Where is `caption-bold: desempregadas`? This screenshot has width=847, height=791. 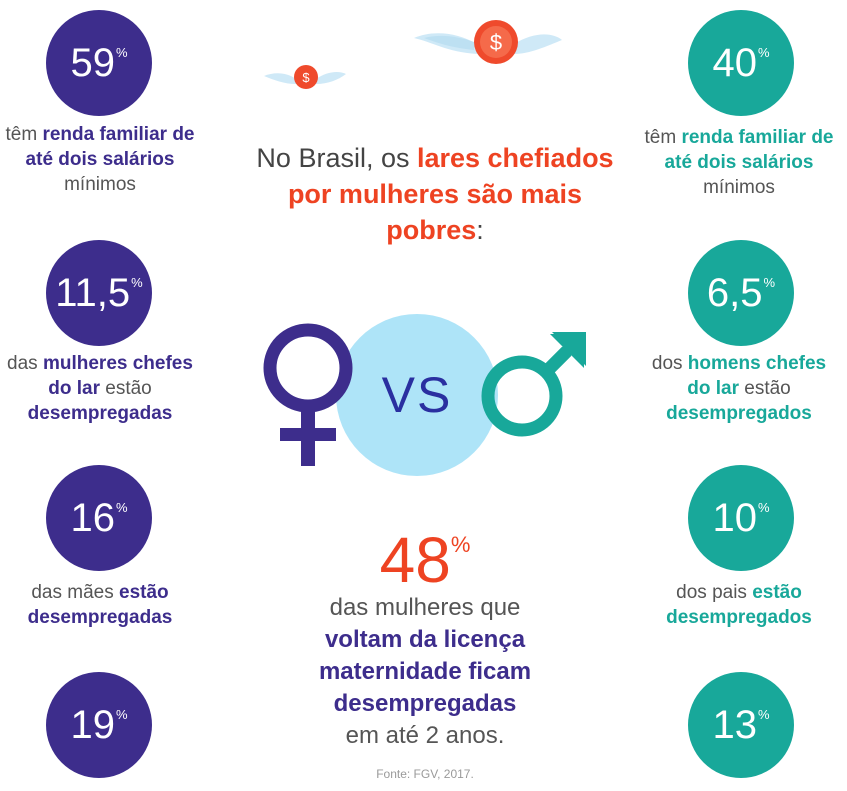
caption-bold: desempregadas is located at coordinates (100, 413).